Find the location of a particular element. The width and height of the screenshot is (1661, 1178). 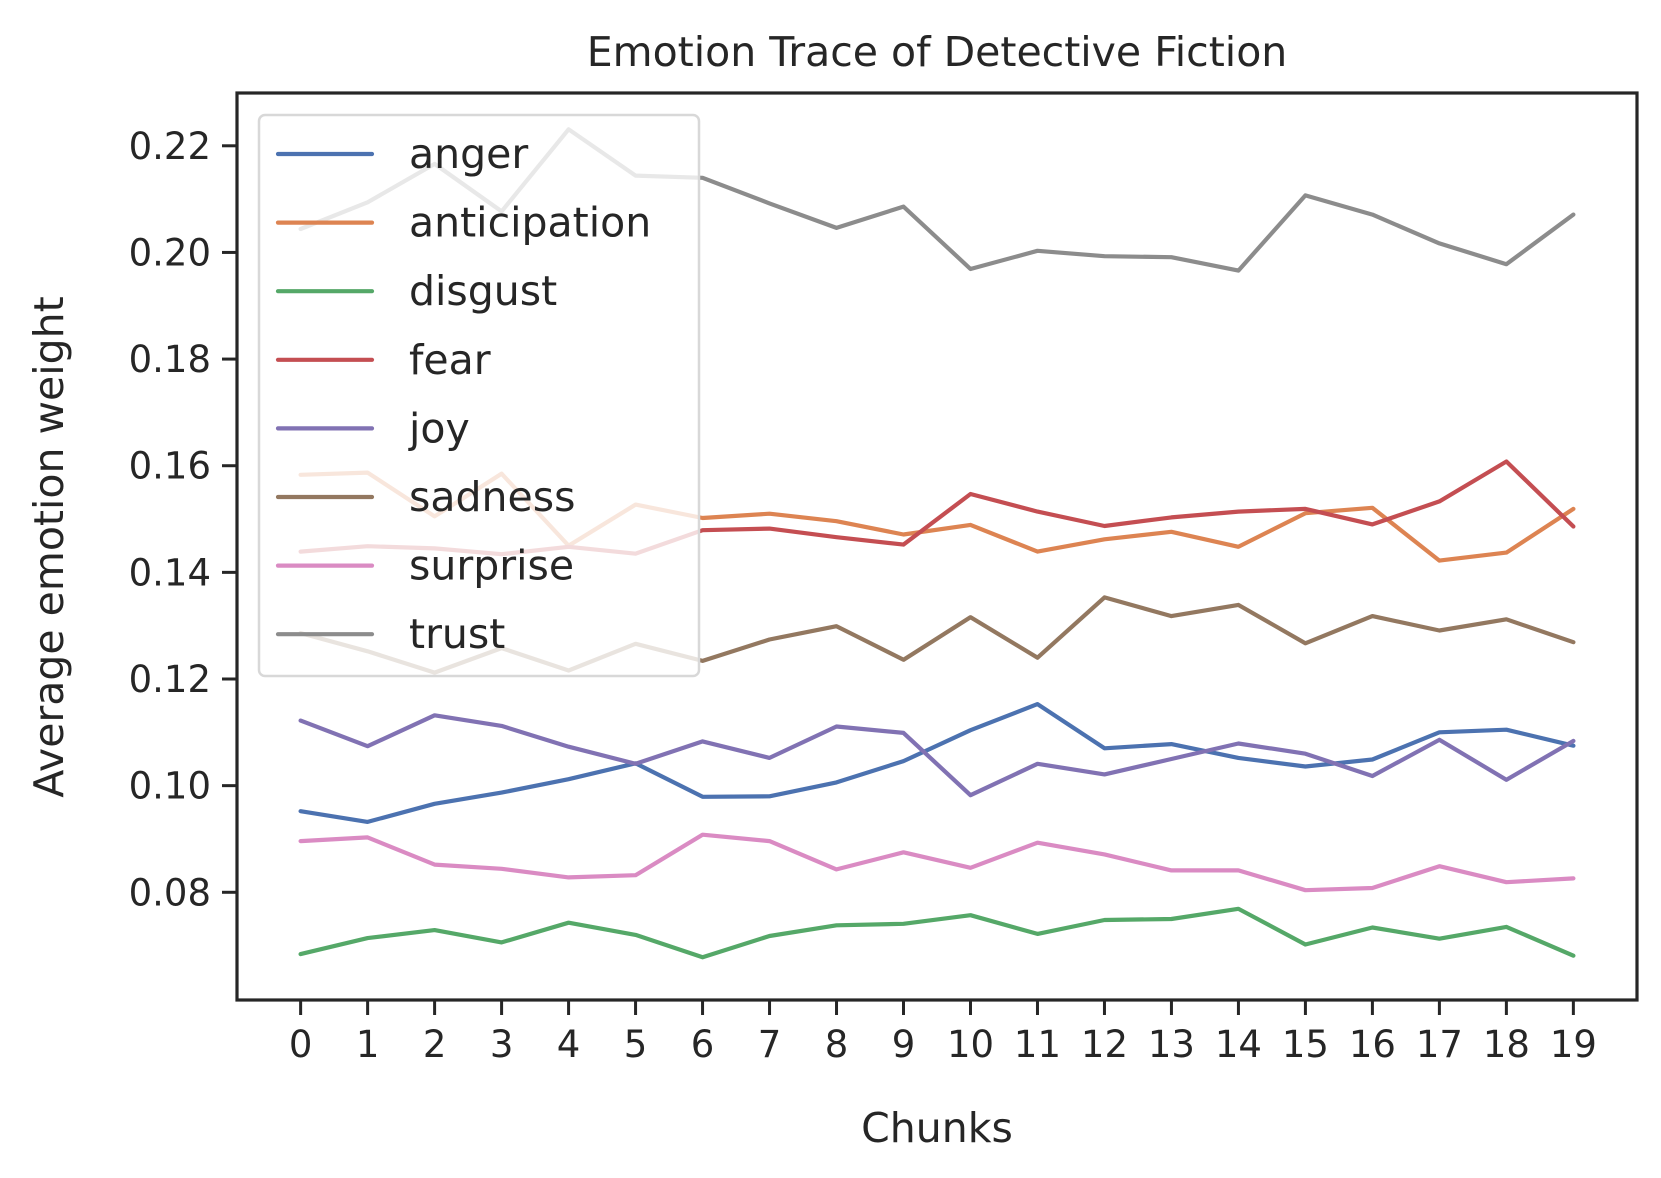

series-line-joy is located at coordinates (937, 755).